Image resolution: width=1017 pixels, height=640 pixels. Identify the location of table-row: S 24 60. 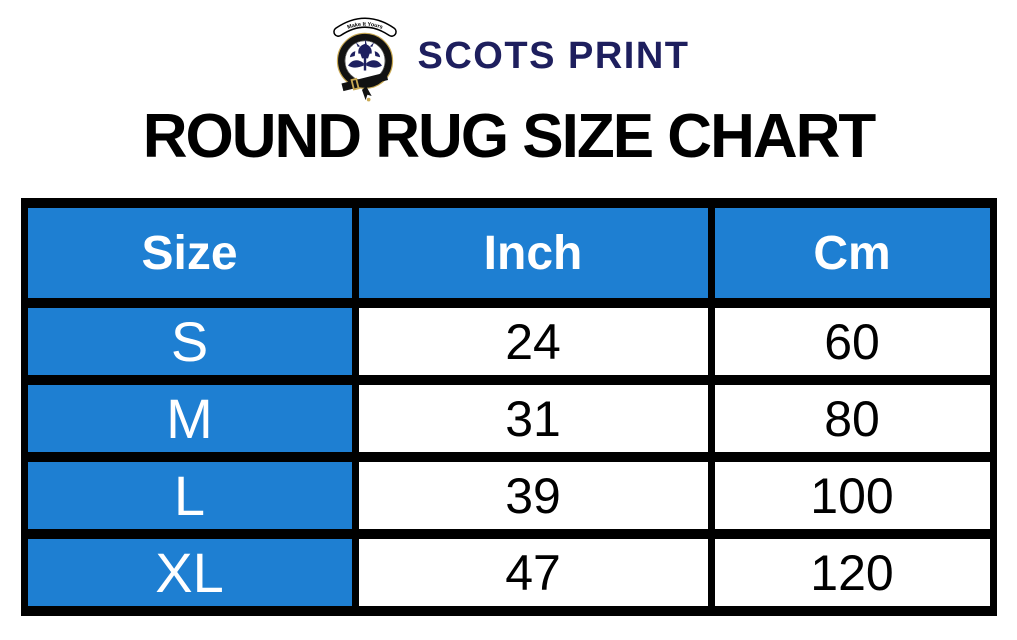
(508, 341).